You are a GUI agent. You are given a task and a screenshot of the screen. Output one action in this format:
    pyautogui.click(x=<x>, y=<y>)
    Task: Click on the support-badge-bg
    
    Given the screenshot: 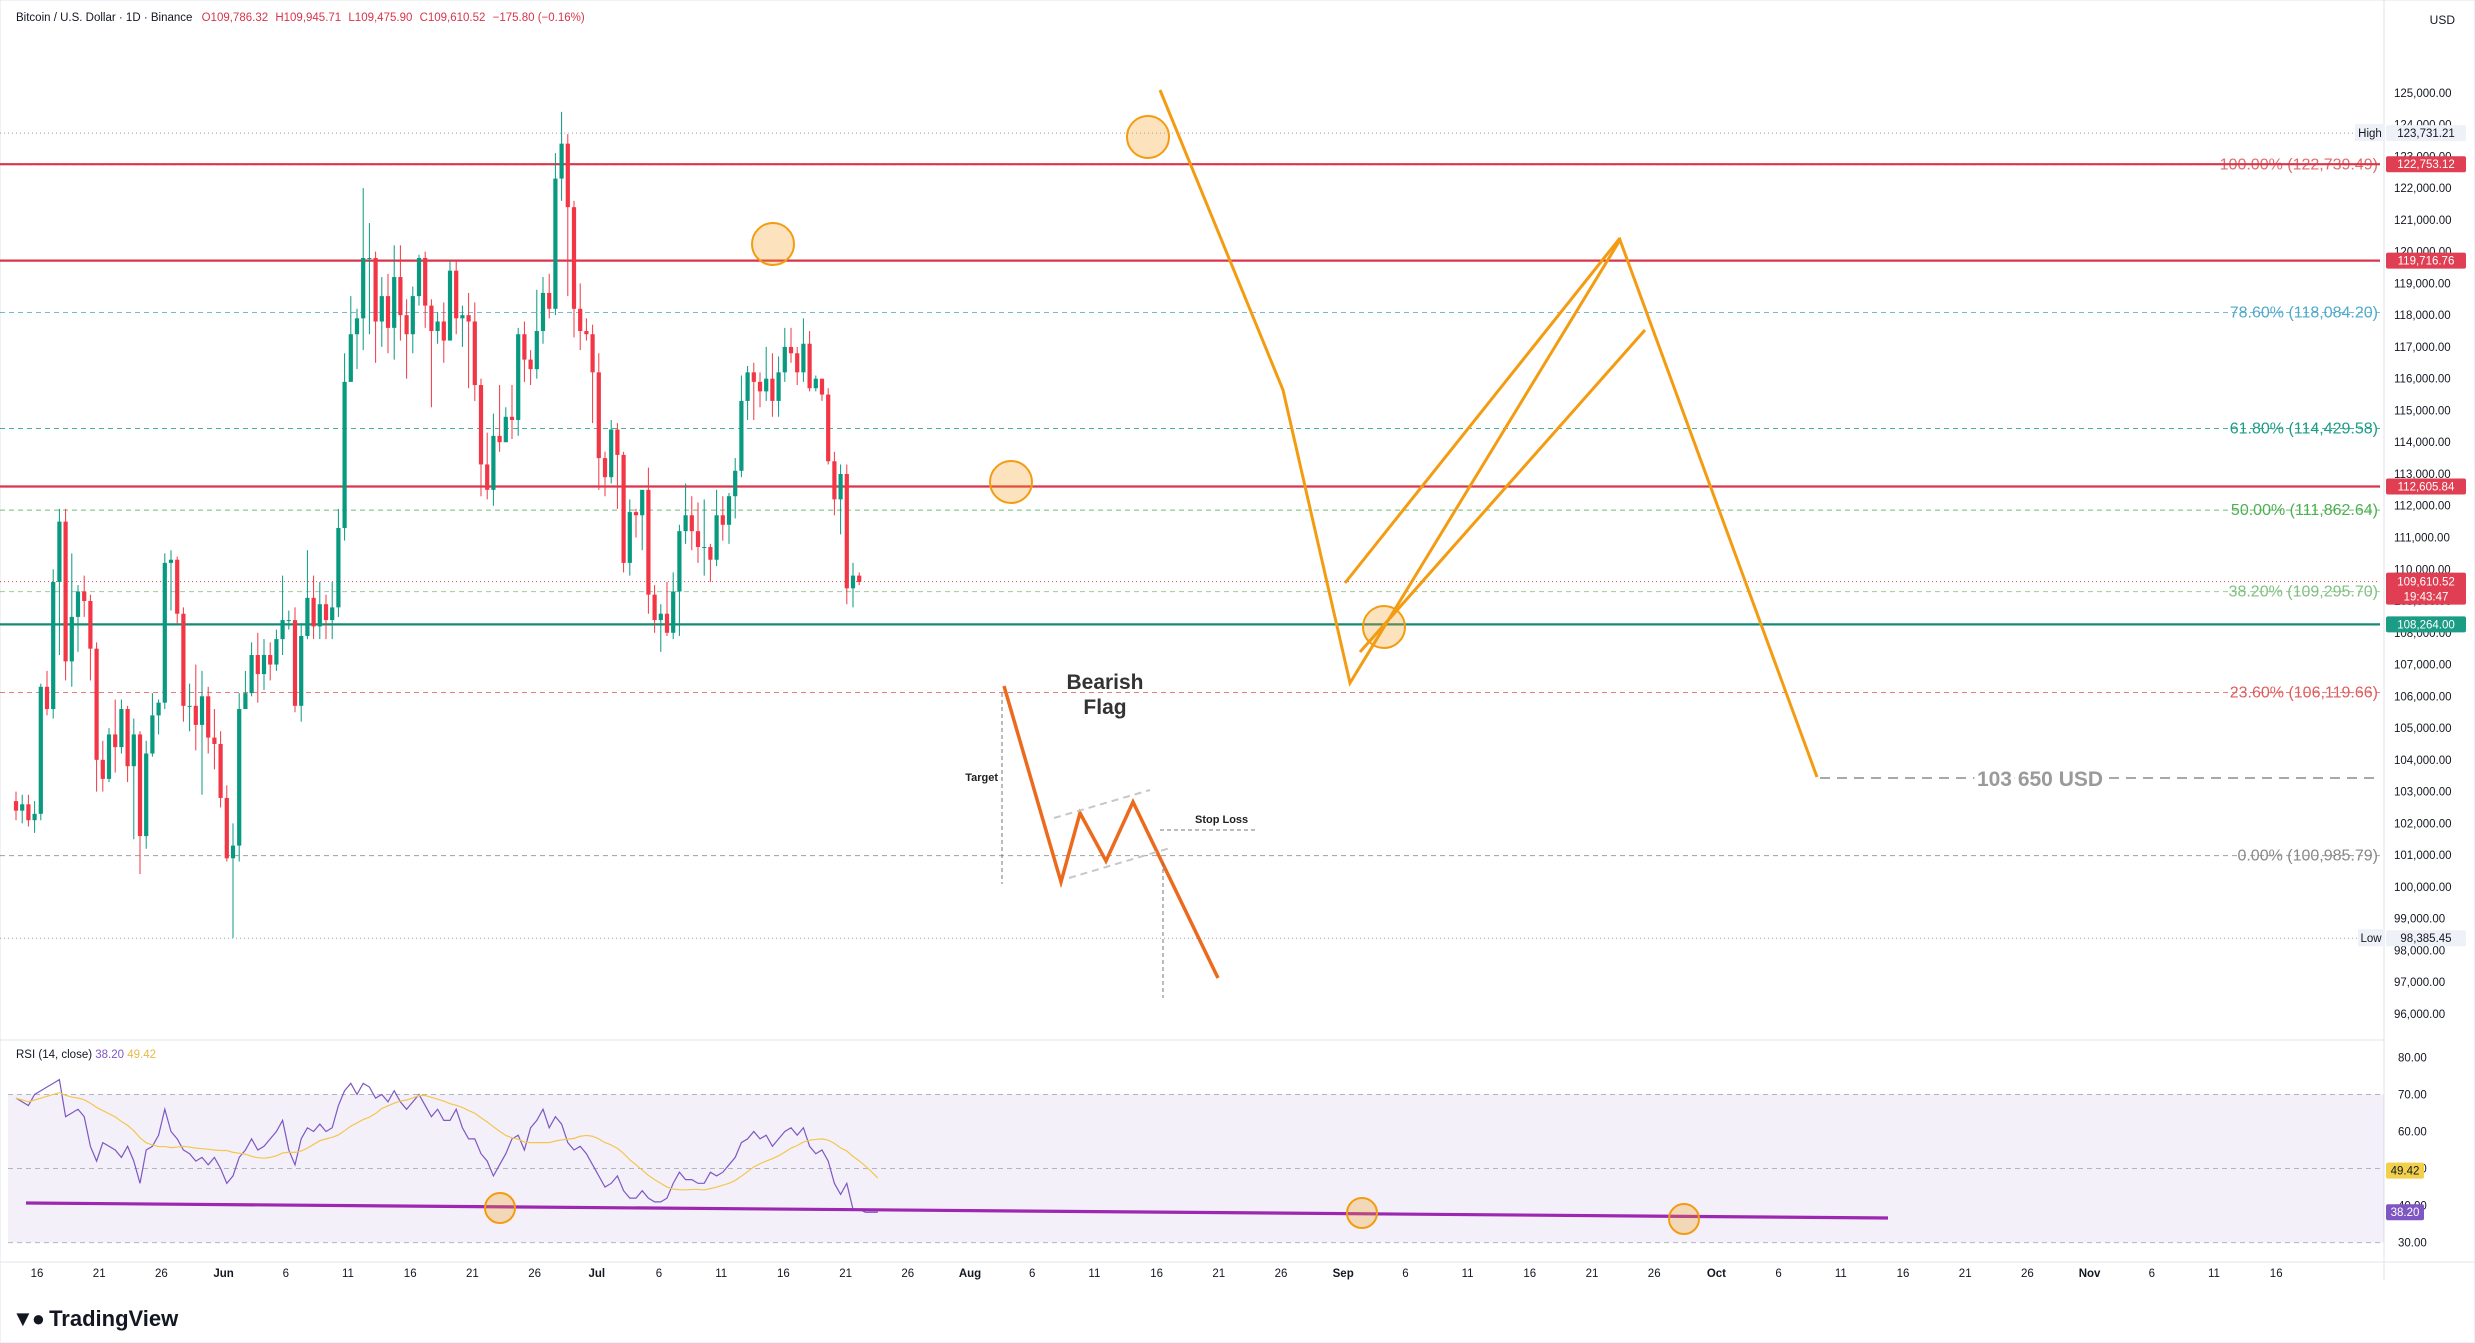 What is the action you would take?
    pyautogui.click(x=2426, y=624)
    